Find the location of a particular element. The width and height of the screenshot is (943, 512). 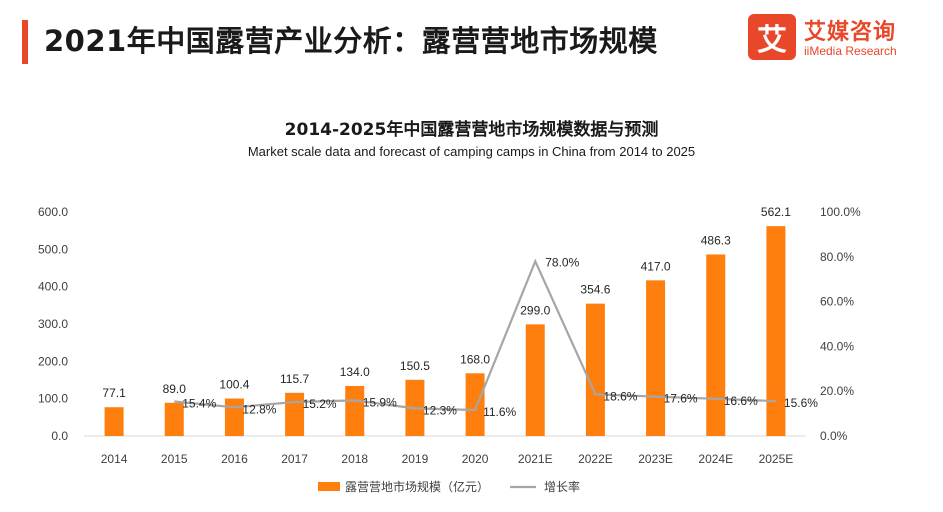

y-left-tick-label: 600.0 is located at coordinates (53, 212).